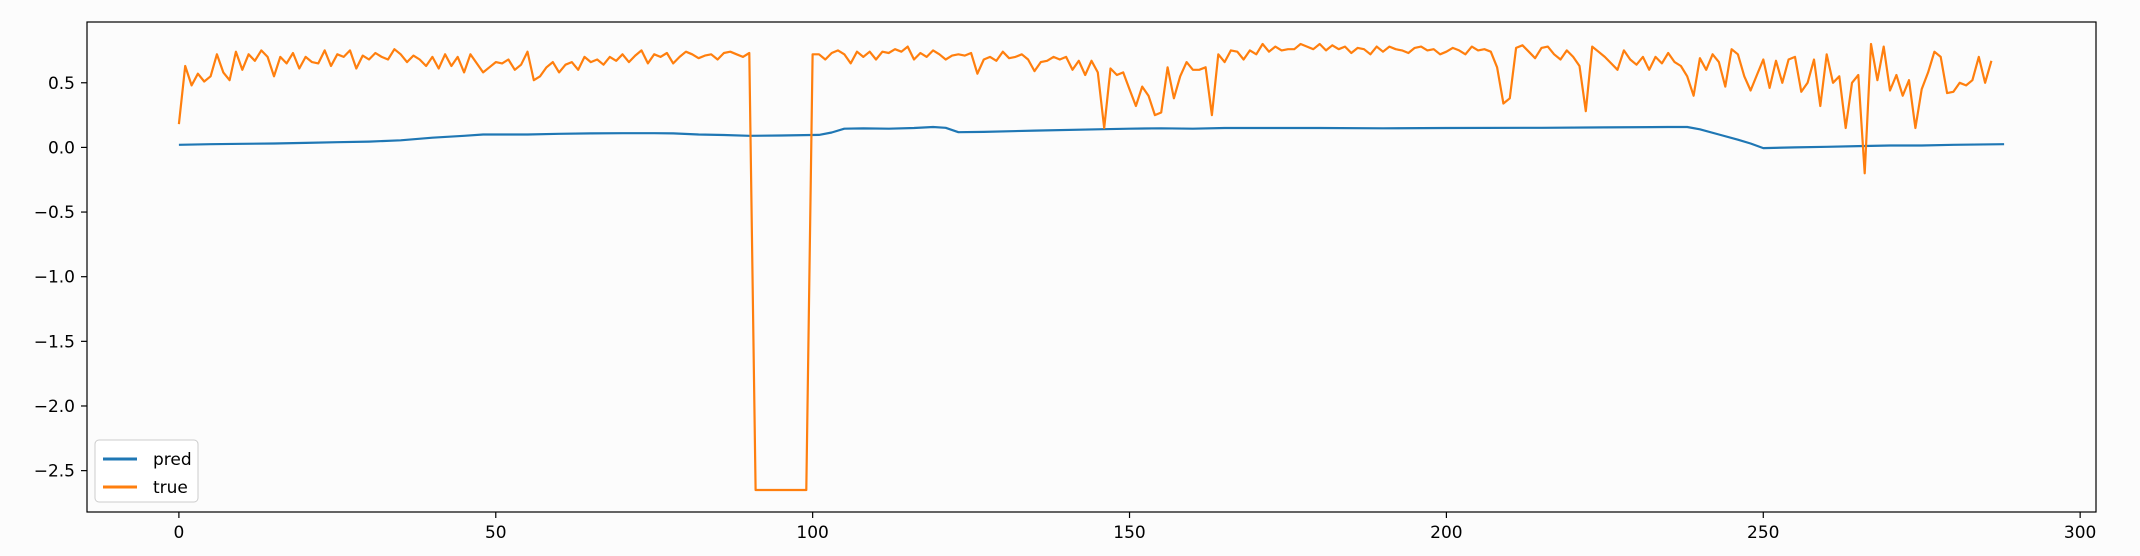  What do you see at coordinates (172, 460) in the screenshot?
I see `legend-label-pred: pred` at bounding box center [172, 460].